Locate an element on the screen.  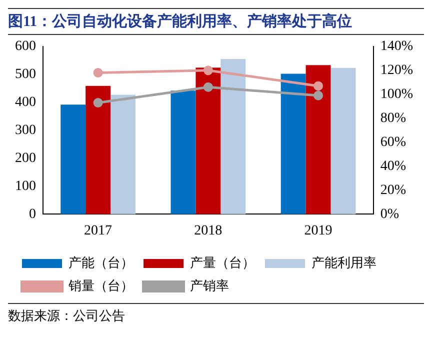
y-tick-label: 300 is located at coordinates (25, 130).